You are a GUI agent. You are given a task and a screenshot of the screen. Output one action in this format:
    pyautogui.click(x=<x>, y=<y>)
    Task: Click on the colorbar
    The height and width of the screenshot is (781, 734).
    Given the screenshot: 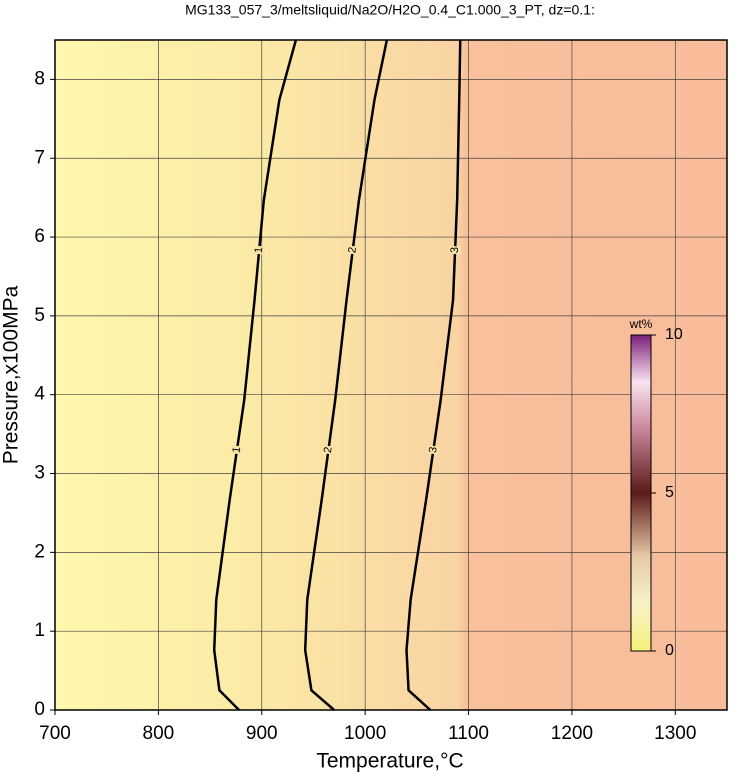 What is the action you would take?
    pyautogui.click(x=641, y=493)
    